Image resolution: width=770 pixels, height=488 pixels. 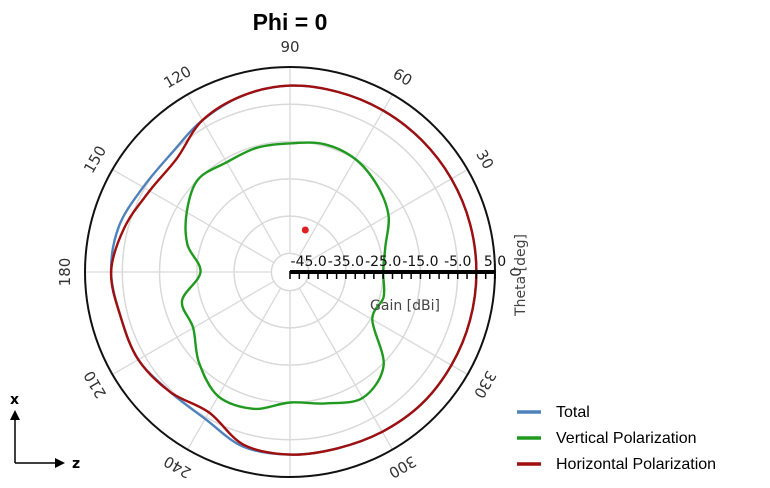 I want to click on legend-label-total: Total, so click(x=573, y=412).